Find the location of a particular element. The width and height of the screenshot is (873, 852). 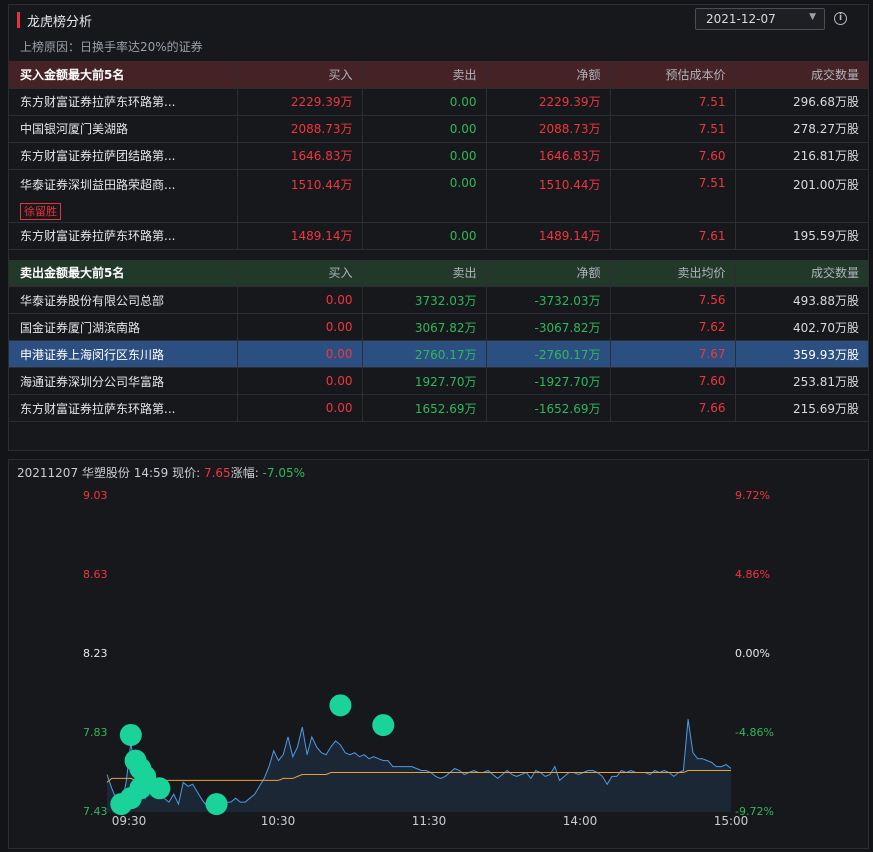

trader-tag: 徐留胜 is located at coordinates (40, 211).